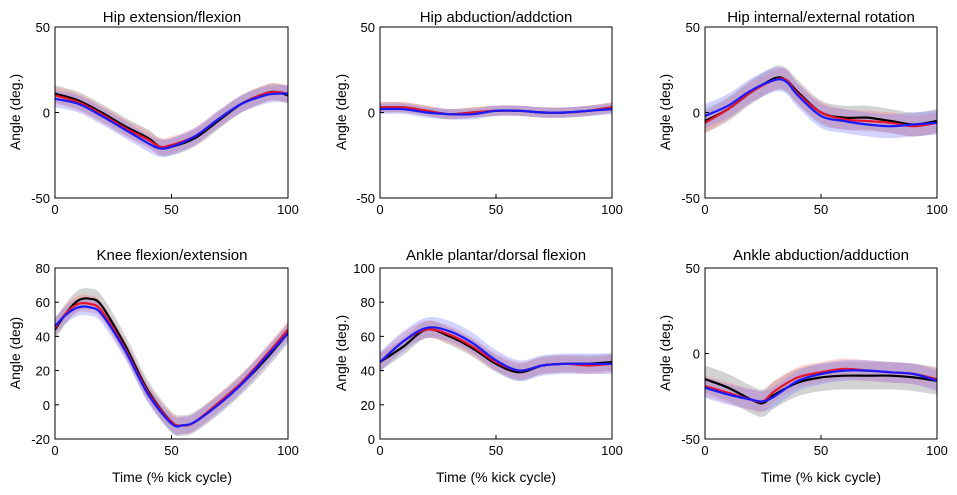  What do you see at coordinates (496, 255) in the screenshot?
I see `chart-title: Ankle plantar/dorsal flexion` at bounding box center [496, 255].